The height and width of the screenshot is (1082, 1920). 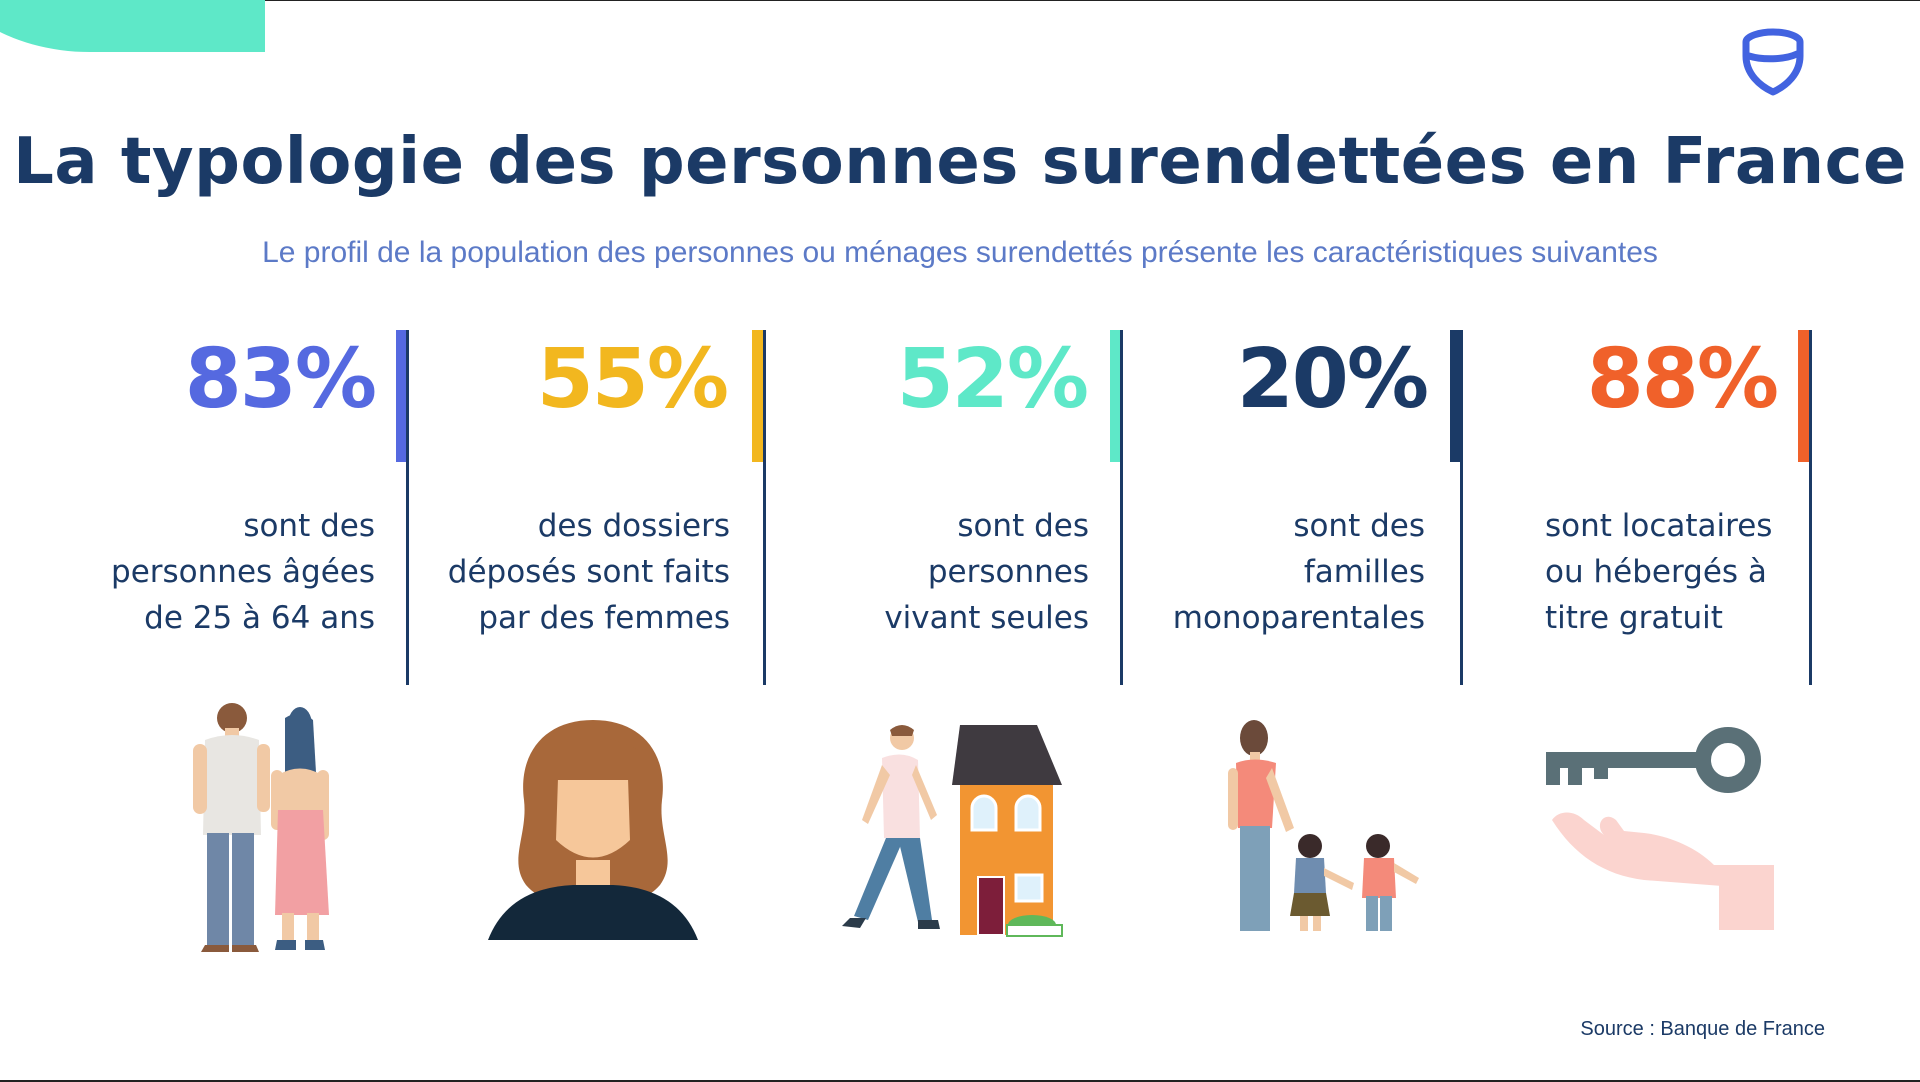 What do you see at coordinates (1682, 379) in the screenshot?
I see `stat-value: 88%` at bounding box center [1682, 379].